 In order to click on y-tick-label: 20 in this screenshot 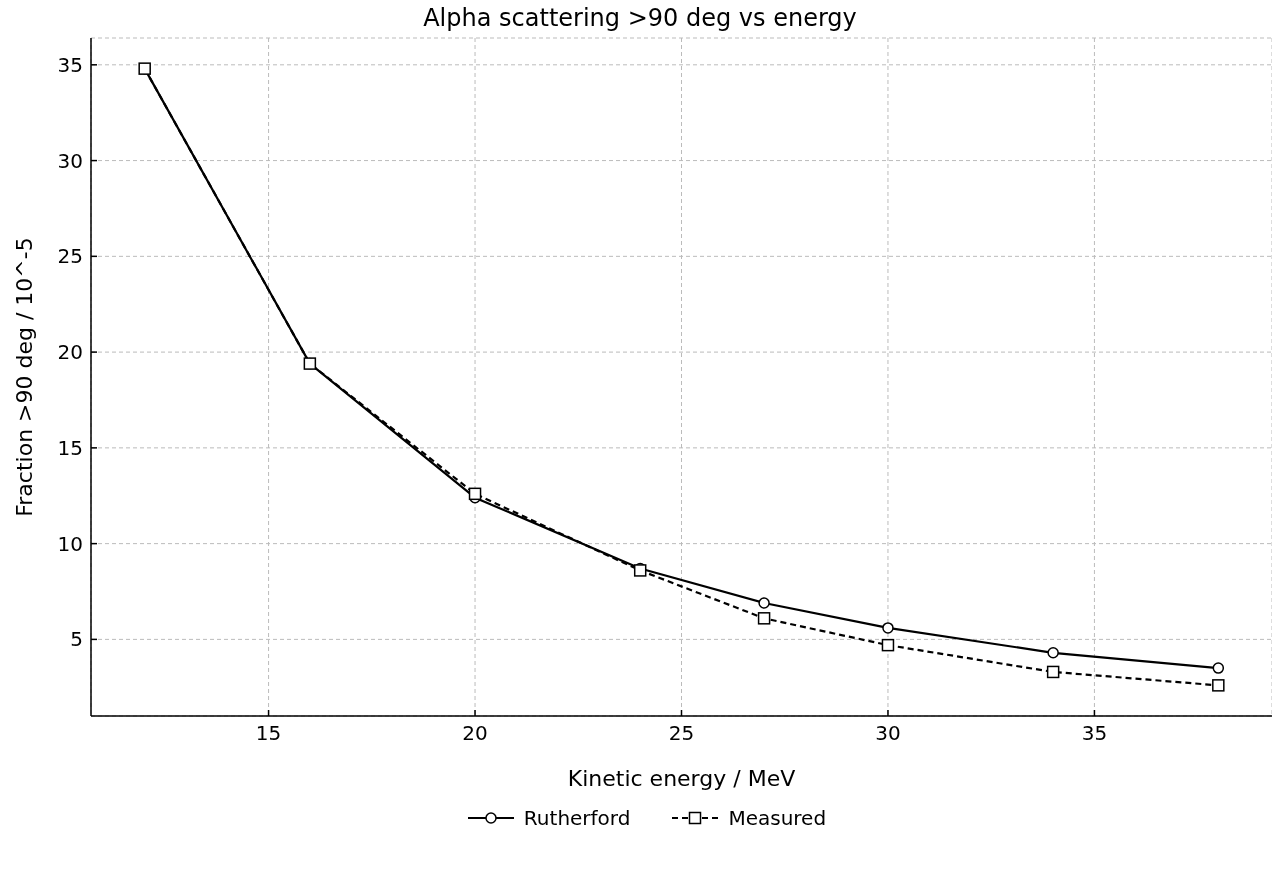, I will do `click(70, 352)`.